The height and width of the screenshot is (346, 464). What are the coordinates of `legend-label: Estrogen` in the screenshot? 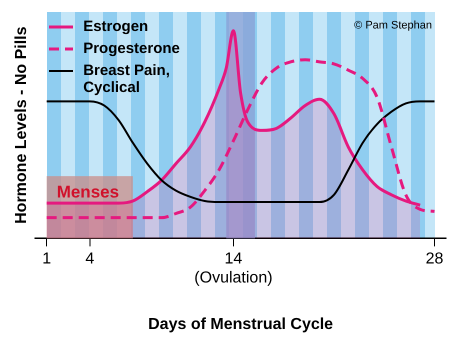 It's located at (116, 26).